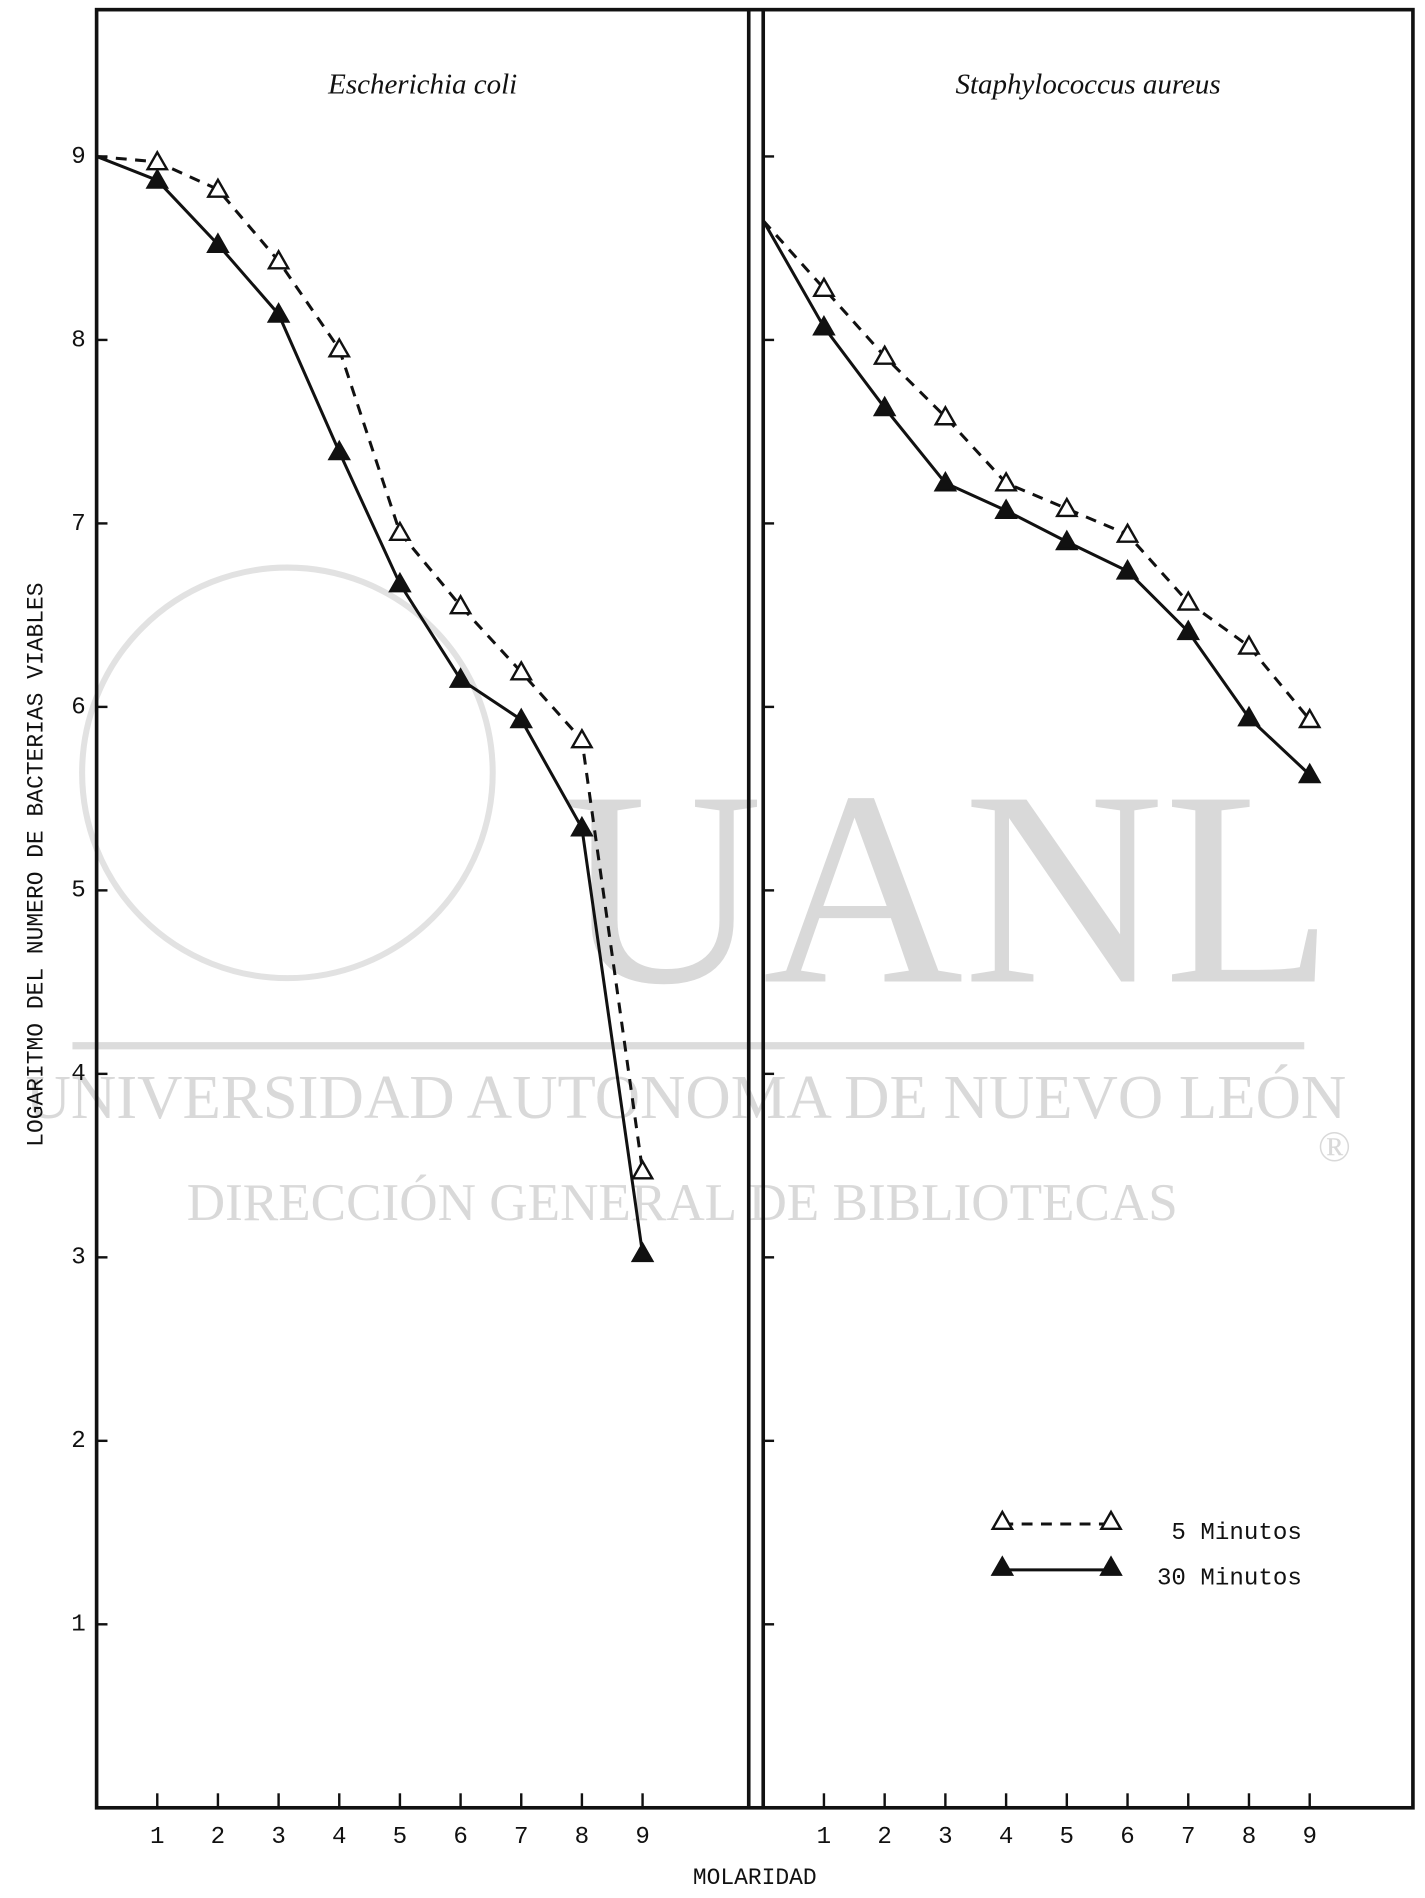 The image size is (1425, 1898). What do you see at coordinates (947, 889) in the screenshot?
I see `watermark-logo: UANL` at bounding box center [947, 889].